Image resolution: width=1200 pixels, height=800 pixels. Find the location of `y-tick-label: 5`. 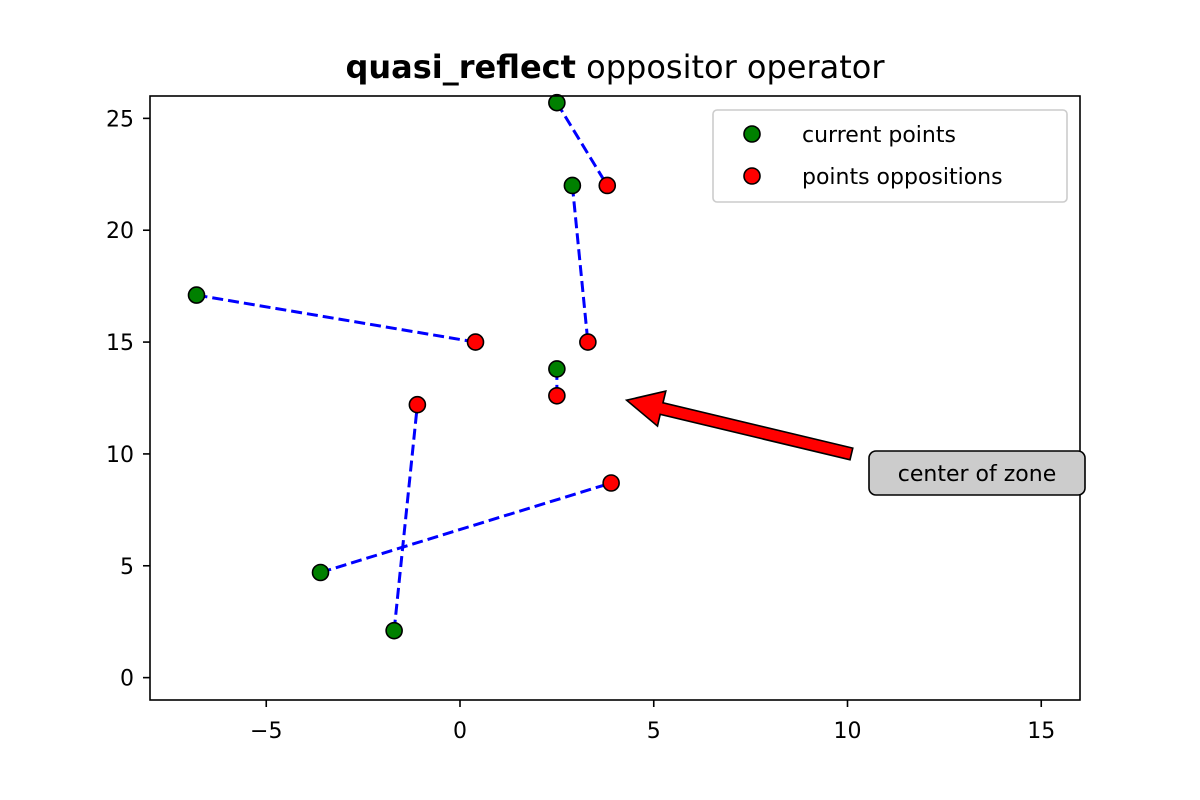

y-tick-label: 5 is located at coordinates (127, 567).